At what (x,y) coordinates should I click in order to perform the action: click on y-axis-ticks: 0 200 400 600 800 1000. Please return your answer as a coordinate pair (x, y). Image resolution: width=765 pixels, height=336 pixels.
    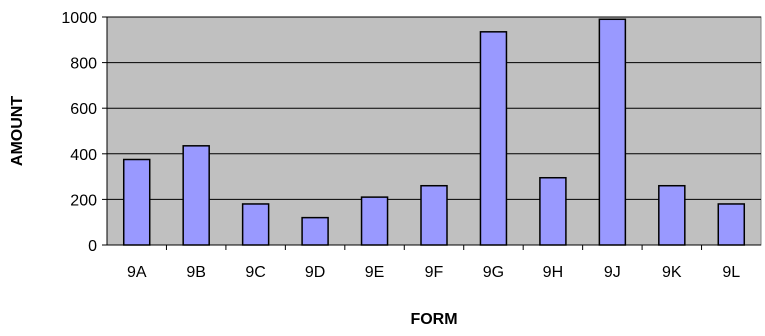
    Looking at the image, I should click on (84, 132).